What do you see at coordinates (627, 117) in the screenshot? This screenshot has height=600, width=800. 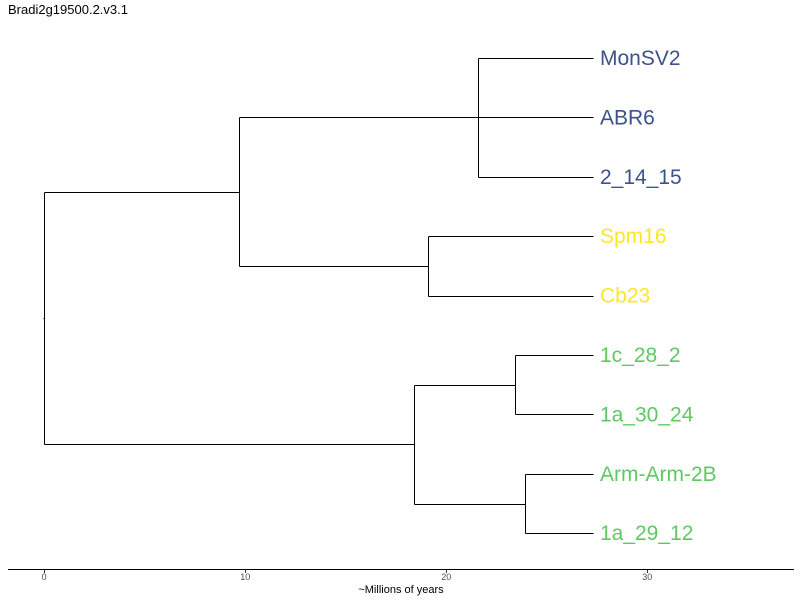 I see `leaf-label-1: ABR6` at bounding box center [627, 117].